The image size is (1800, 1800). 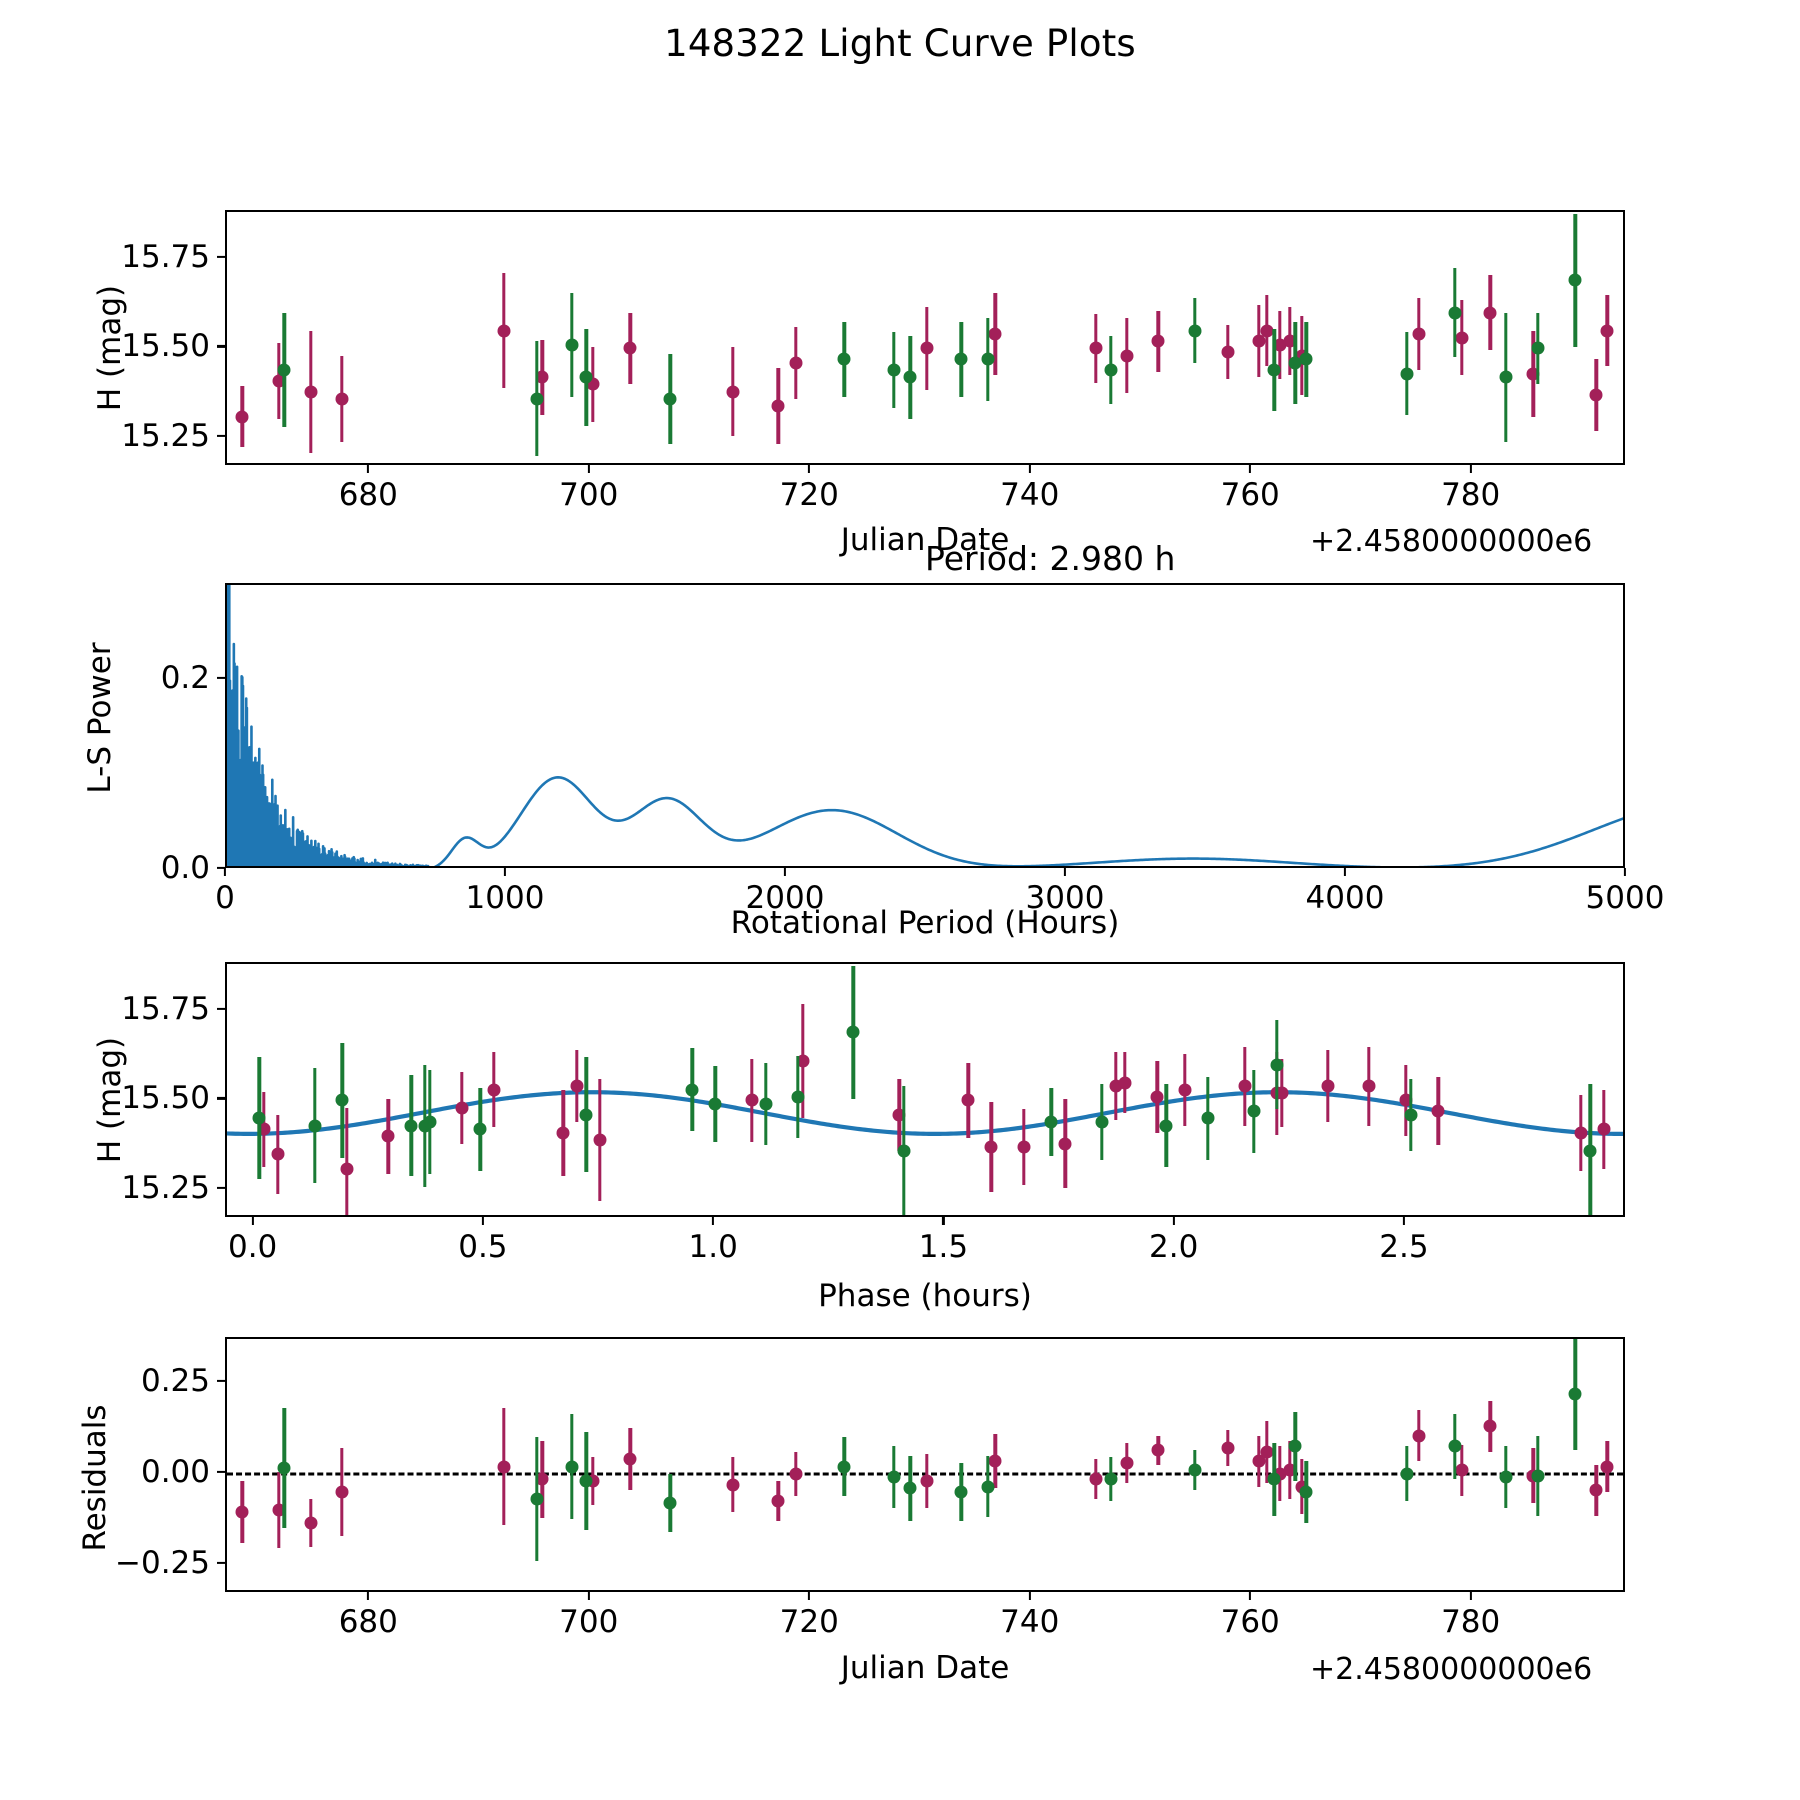 What do you see at coordinates (809, 1622) in the screenshot?
I see `p4-xtick-label: 720` at bounding box center [809, 1622].